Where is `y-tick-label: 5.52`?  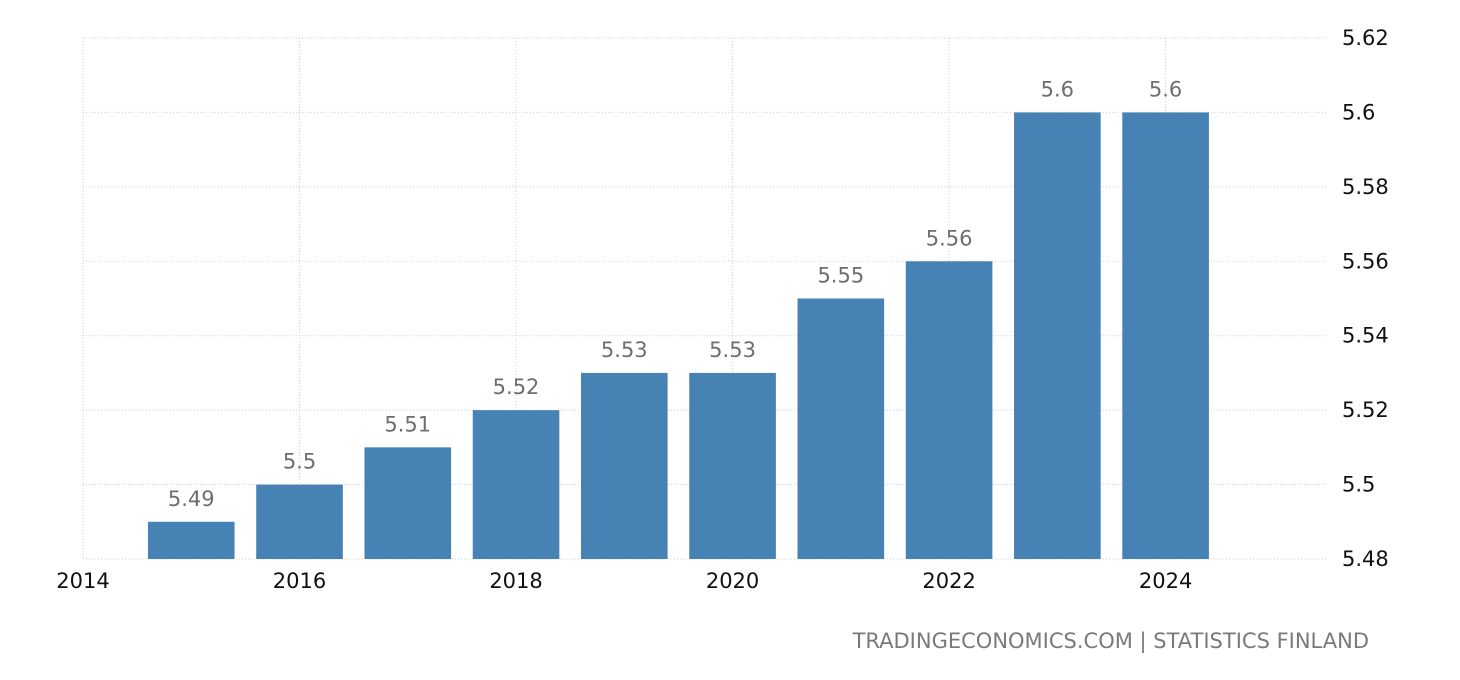 y-tick-label: 5.52 is located at coordinates (1365, 410).